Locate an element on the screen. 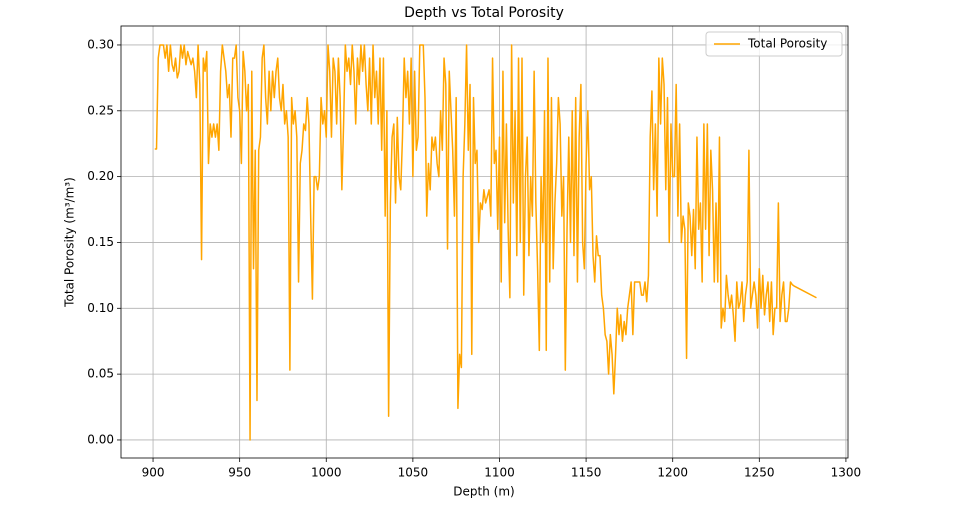  x-tick-label: 1300 is located at coordinates (846, 473).